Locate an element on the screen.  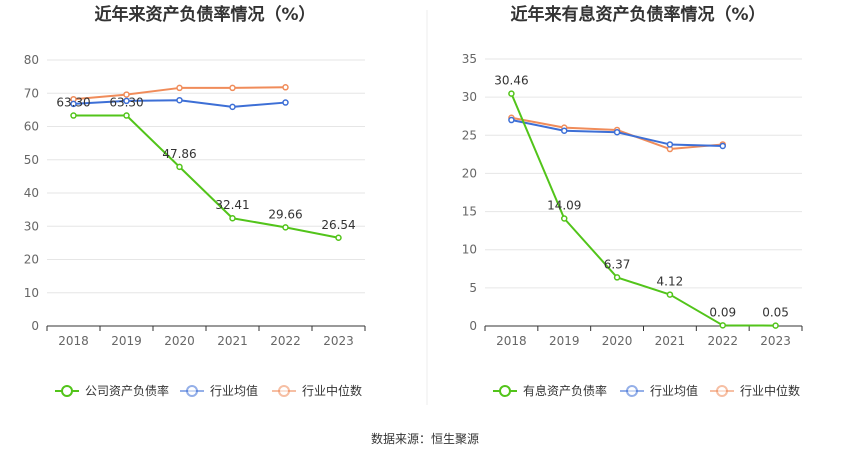
data-label: 4.12 is located at coordinates (670, 282).